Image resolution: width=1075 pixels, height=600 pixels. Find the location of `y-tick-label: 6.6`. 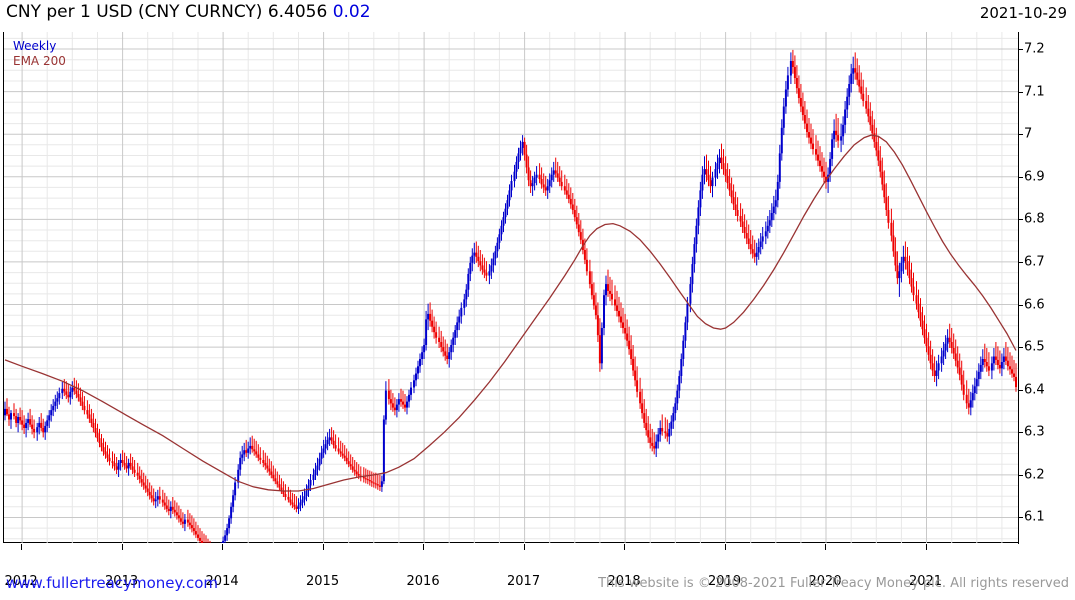

y-tick-label: 6.6 is located at coordinates (1034, 305).